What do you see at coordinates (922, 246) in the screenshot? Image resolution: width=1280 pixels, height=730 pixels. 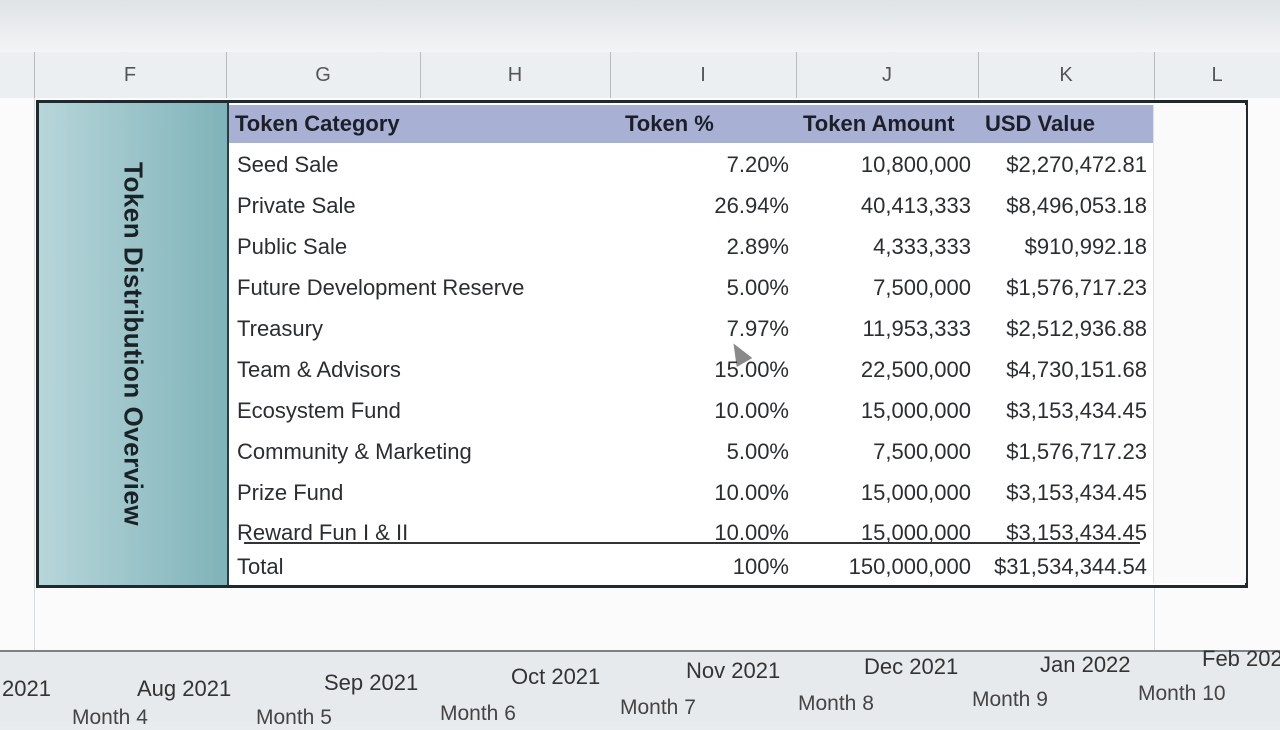 I see `cell-amount: 4,333,333` at bounding box center [922, 246].